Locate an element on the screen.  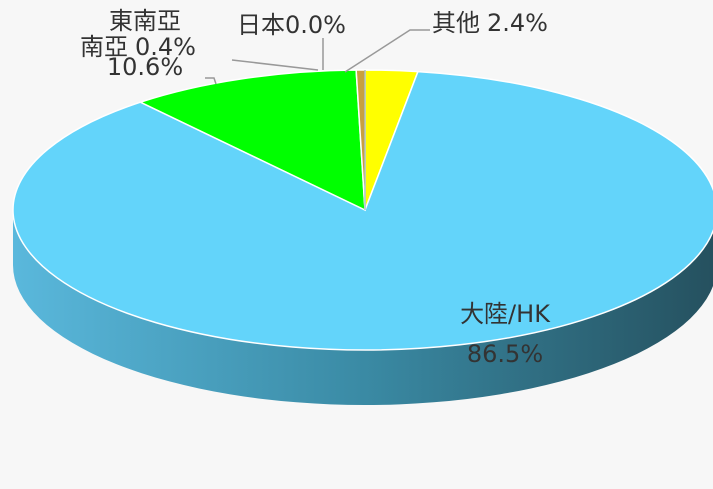
leader-lines is located at coordinates (317, 57).